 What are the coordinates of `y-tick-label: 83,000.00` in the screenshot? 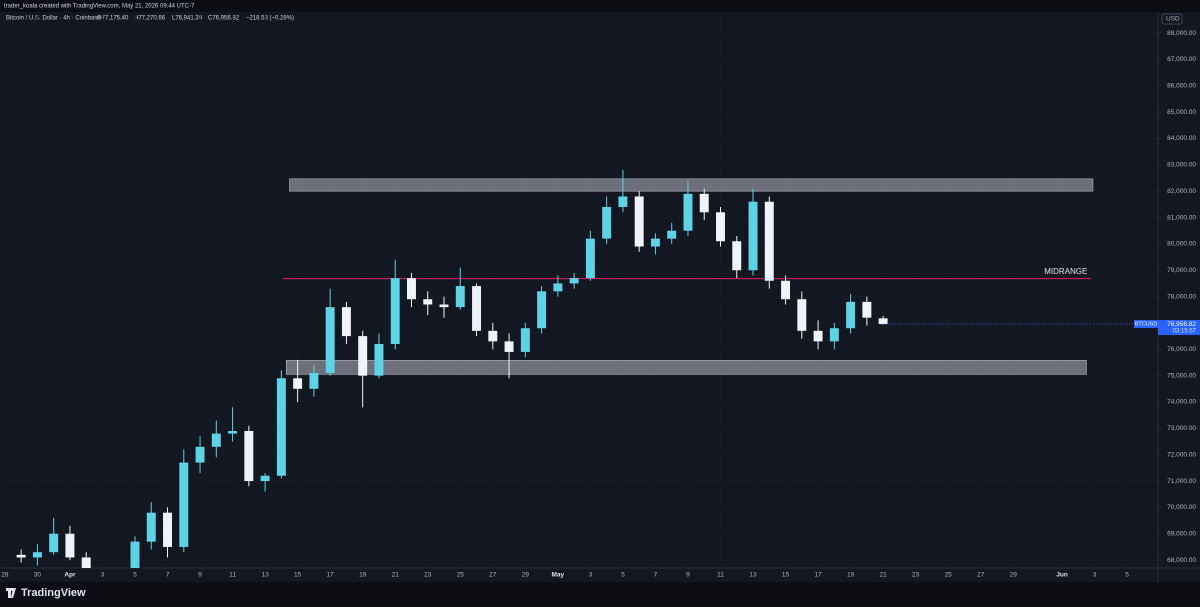 It's located at (1181, 165).